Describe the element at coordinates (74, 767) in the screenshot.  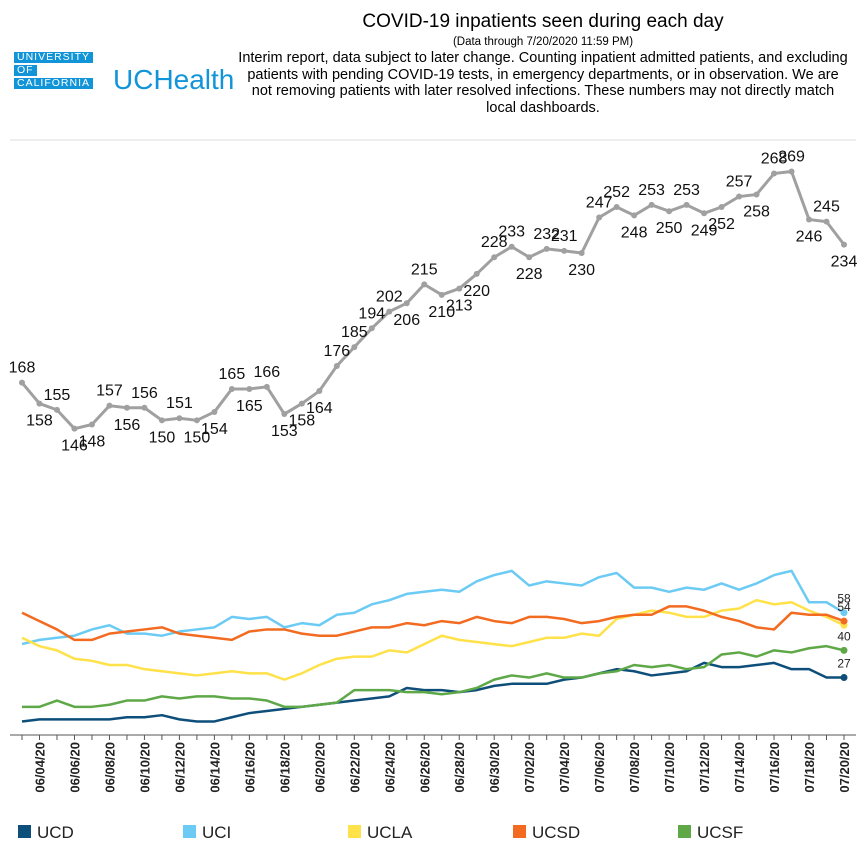
I see `x-tick-label: 06/06/20` at that location.